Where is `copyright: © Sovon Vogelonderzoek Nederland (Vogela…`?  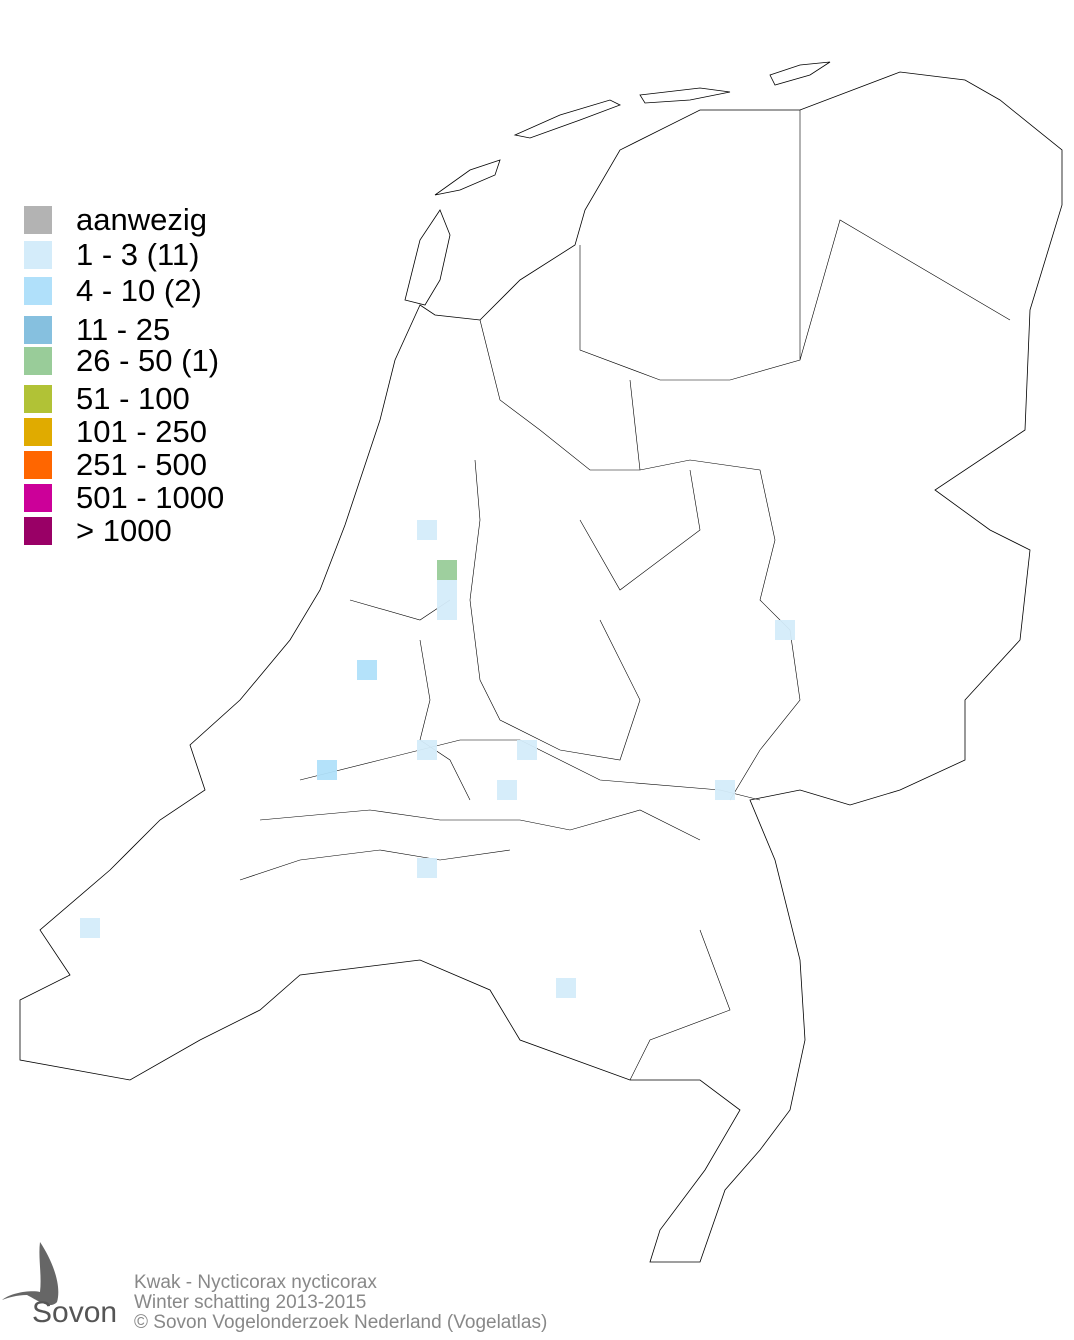 copyright: © Sovon Vogelonderzoek Nederland (Vogela… is located at coordinates (341, 1322).